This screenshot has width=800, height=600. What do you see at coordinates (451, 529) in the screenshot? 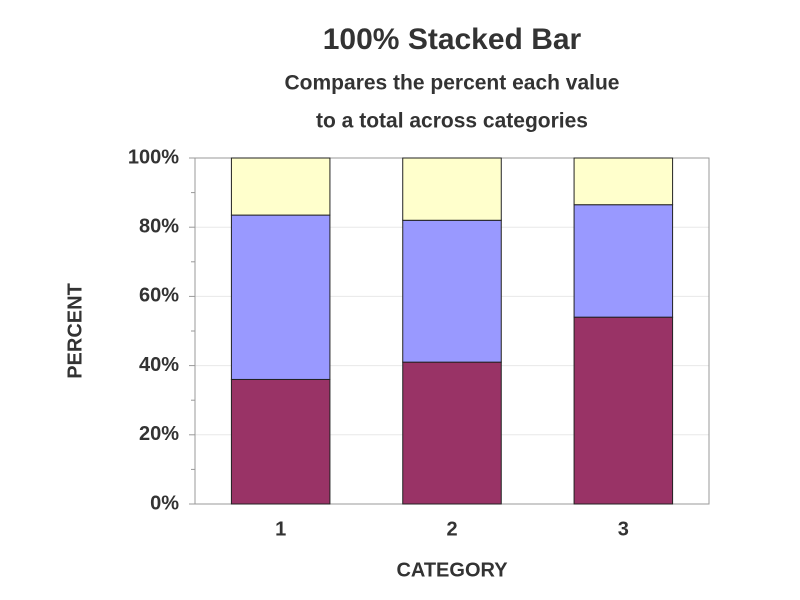
I see `x-tick-label: 2` at bounding box center [451, 529].